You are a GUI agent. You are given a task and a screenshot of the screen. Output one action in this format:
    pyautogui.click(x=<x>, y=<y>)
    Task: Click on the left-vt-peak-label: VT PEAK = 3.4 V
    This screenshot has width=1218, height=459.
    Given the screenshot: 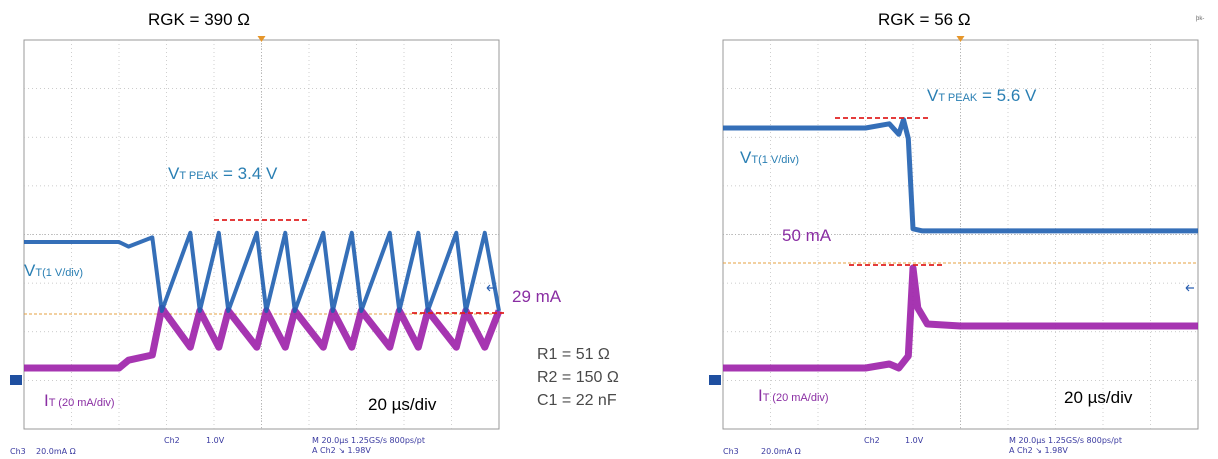 What is the action you would take?
    pyautogui.click(x=222, y=174)
    